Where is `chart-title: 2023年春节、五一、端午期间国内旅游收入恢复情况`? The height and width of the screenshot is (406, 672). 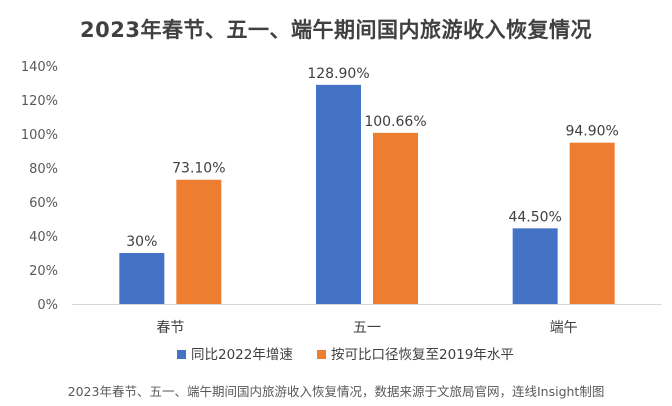 chart-title: 2023年春节、五一、端午期间国内旅游收入恢复情况 is located at coordinates (336, 30).